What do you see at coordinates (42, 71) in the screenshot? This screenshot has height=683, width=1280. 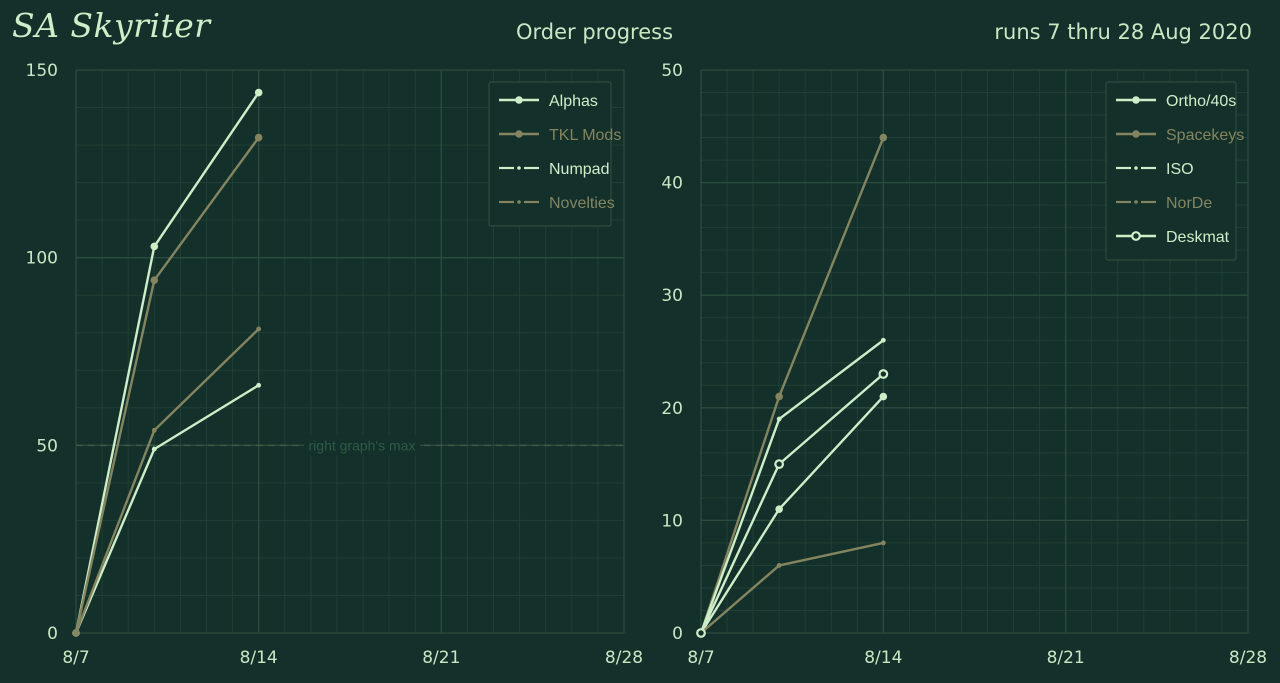 I see `y-tick-label: 150` at bounding box center [42, 71].